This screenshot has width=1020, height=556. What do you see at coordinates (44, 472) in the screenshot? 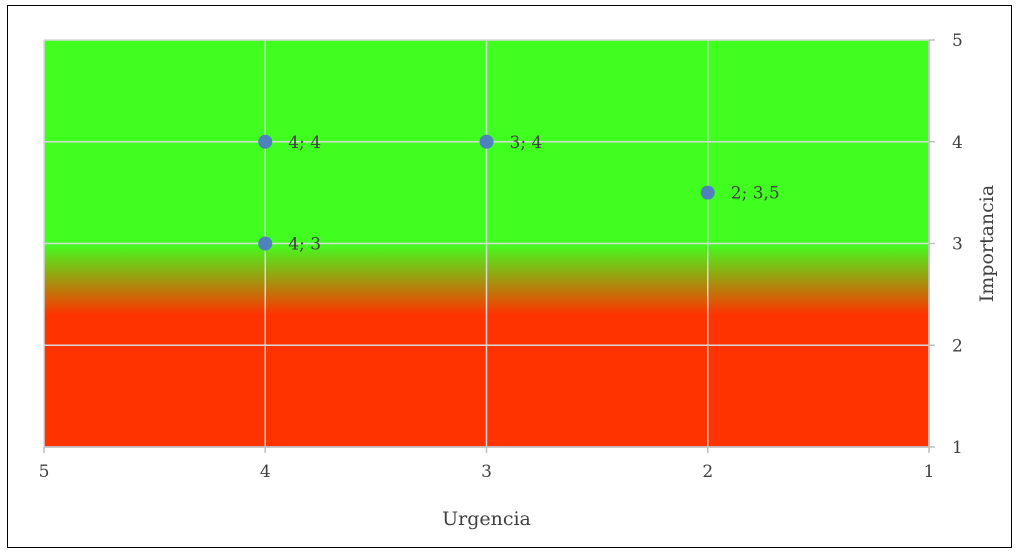
I see `x-tick-label-0: 5` at bounding box center [44, 472].